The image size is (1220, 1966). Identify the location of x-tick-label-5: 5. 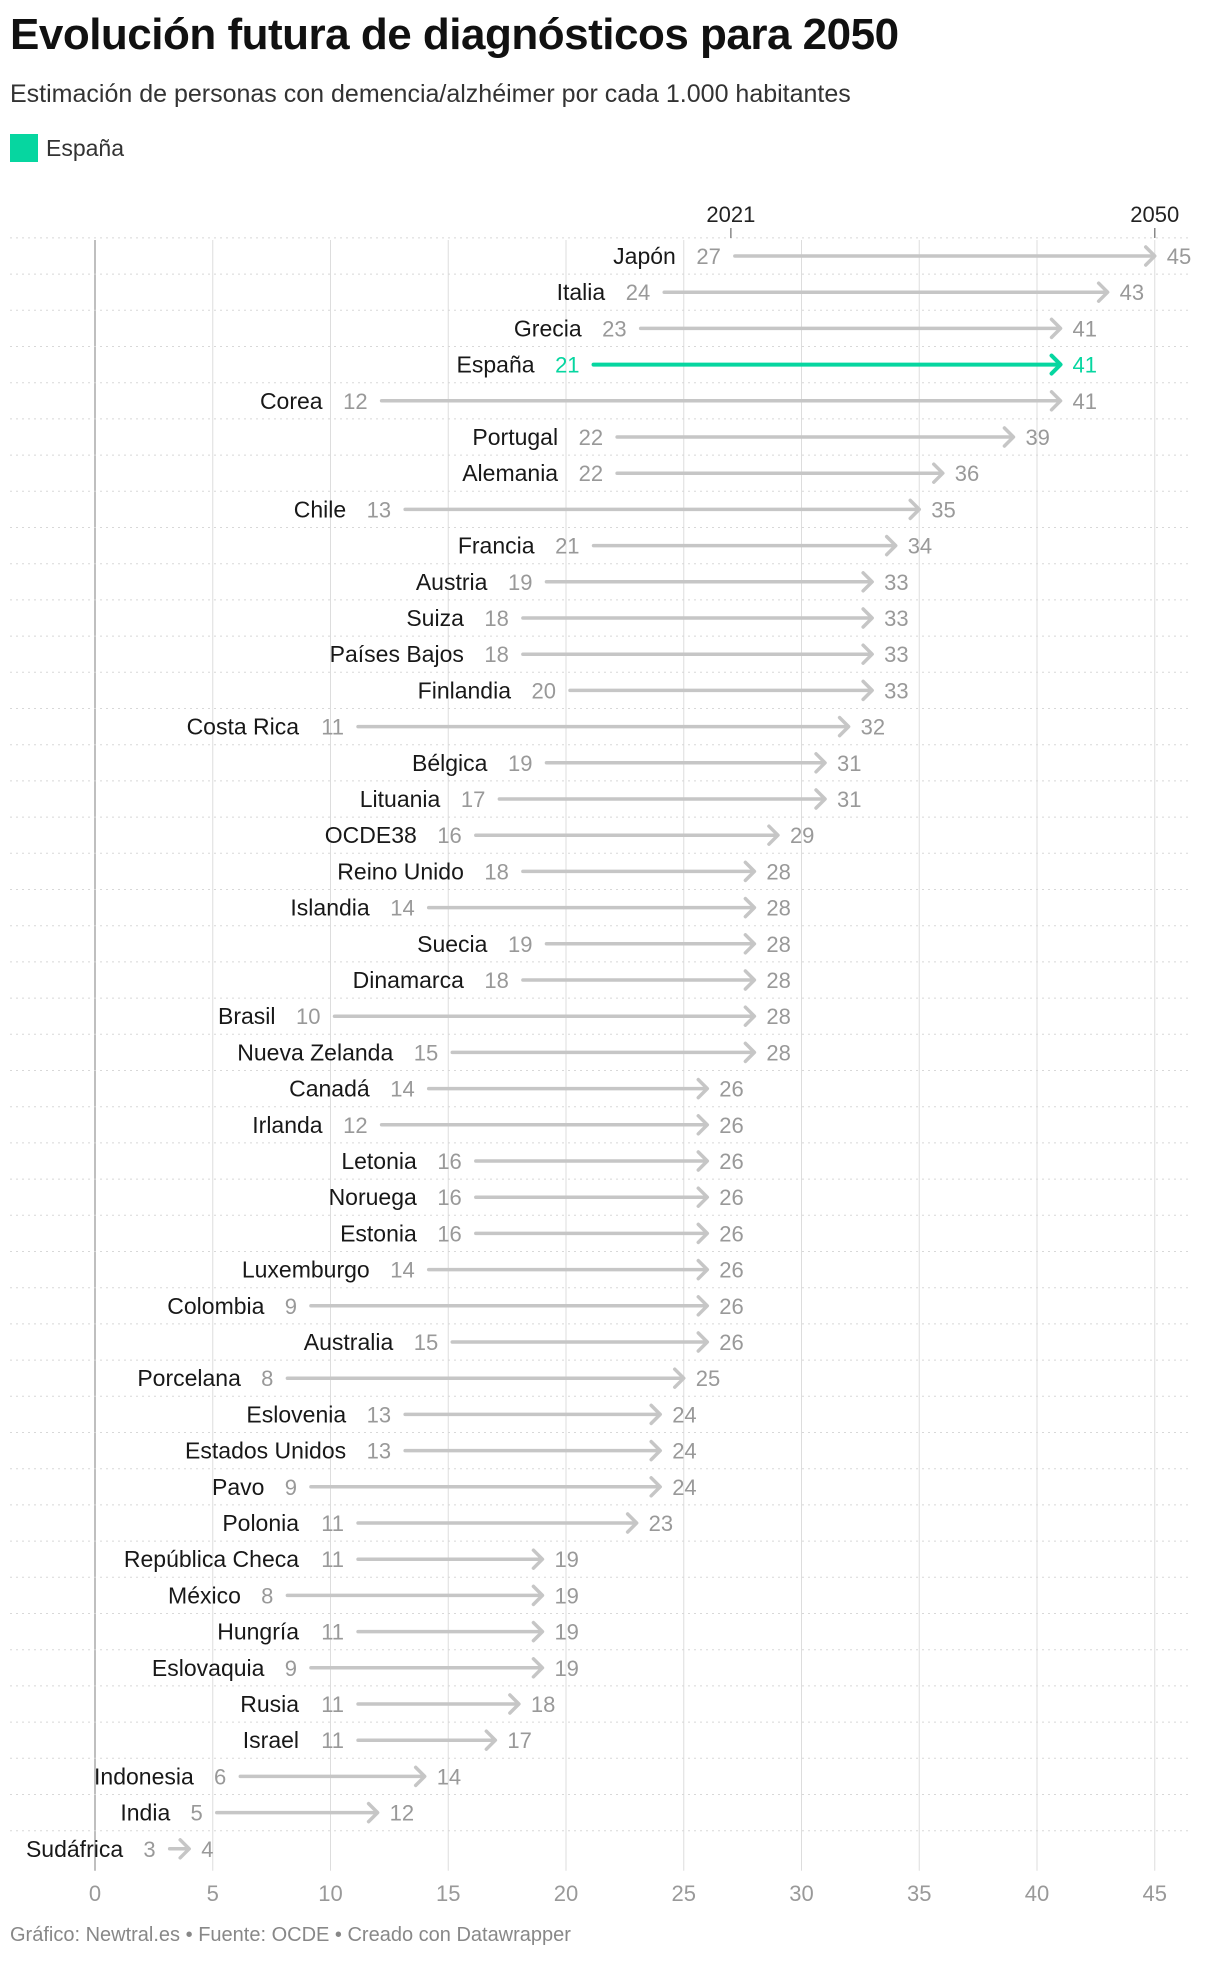
(213, 1893).